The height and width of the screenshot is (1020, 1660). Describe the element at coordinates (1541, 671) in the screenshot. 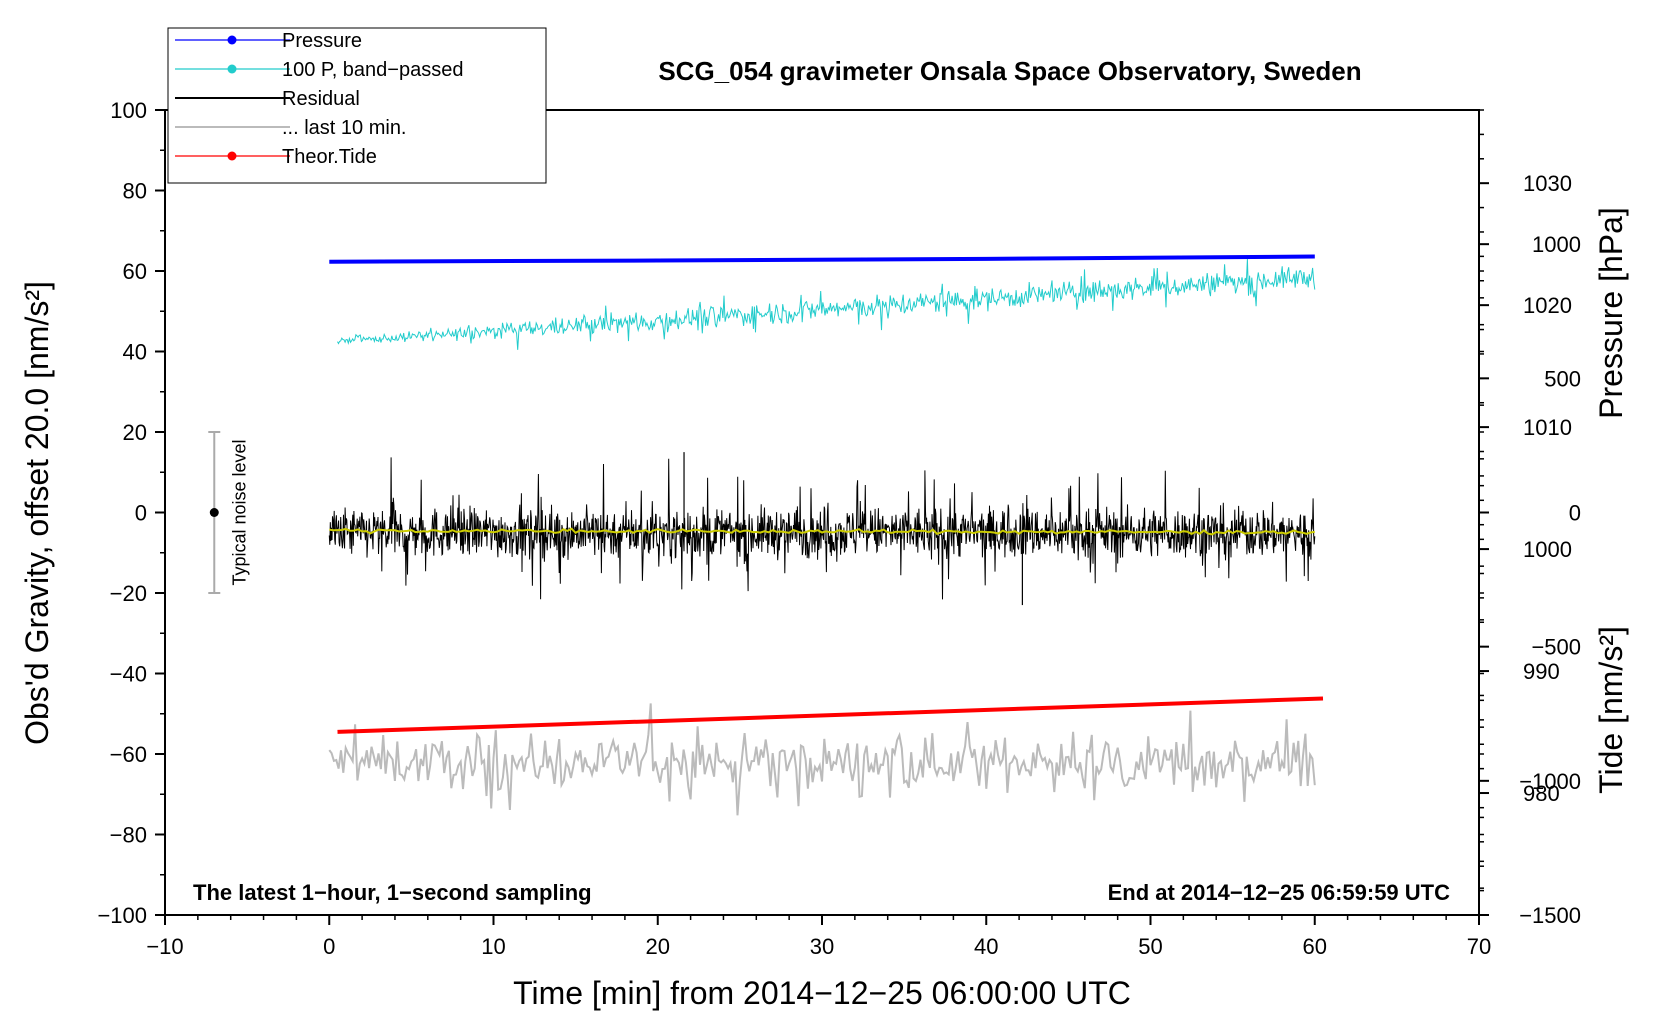

I see `pressure-tick-label: 990` at that location.